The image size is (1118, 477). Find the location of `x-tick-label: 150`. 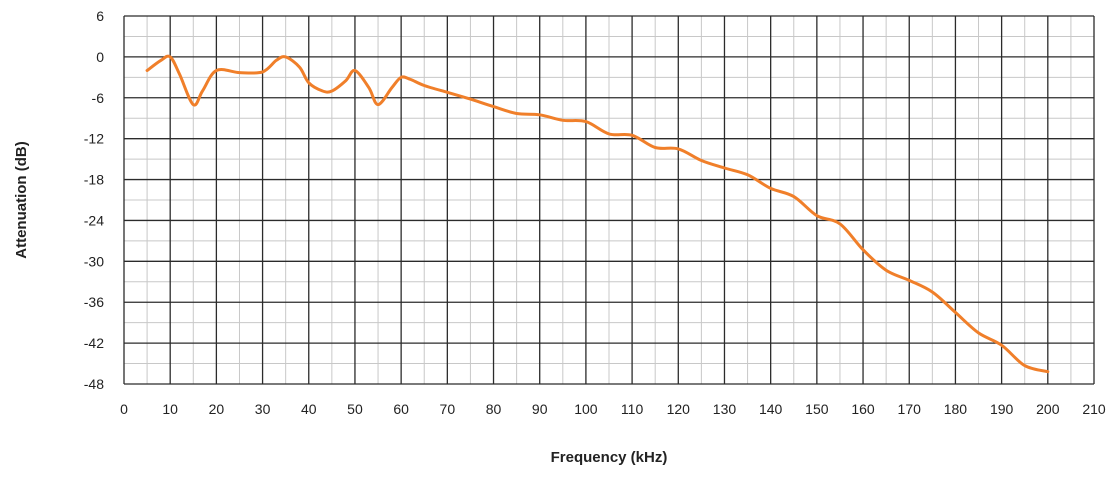

x-tick-label: 150 is located at coordinates (817, 409).